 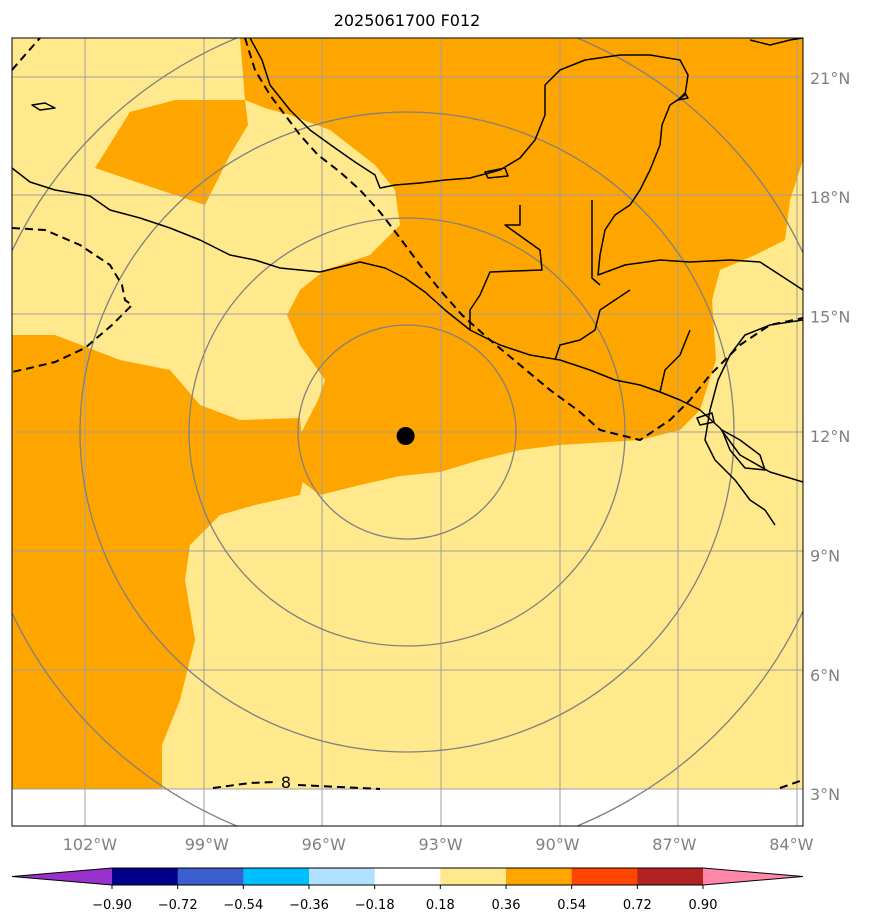 I want to click on contour-label: 8, so click(x=286, y=782).